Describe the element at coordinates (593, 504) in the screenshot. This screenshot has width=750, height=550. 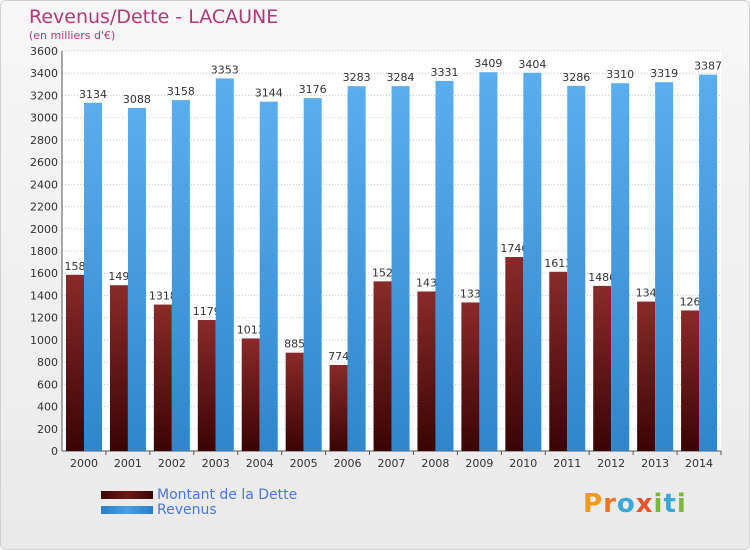
I see `logo-letter: P` at that location.